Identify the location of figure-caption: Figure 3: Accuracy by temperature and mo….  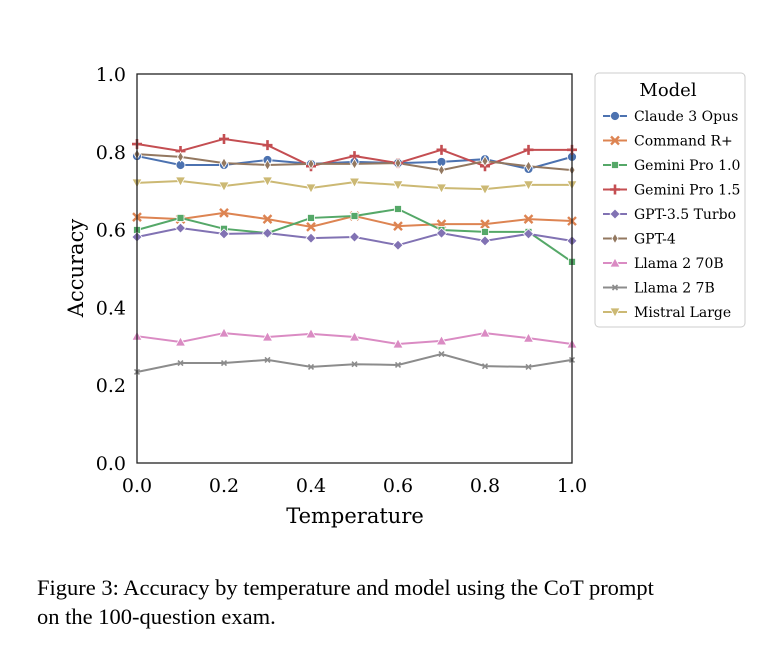
(345, 602).